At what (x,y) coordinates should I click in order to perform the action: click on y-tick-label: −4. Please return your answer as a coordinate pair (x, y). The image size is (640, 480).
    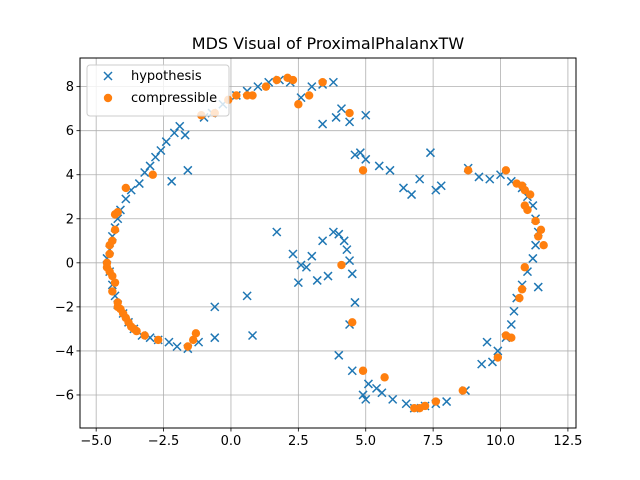
    Looking at the image, I should click on (64, 351).